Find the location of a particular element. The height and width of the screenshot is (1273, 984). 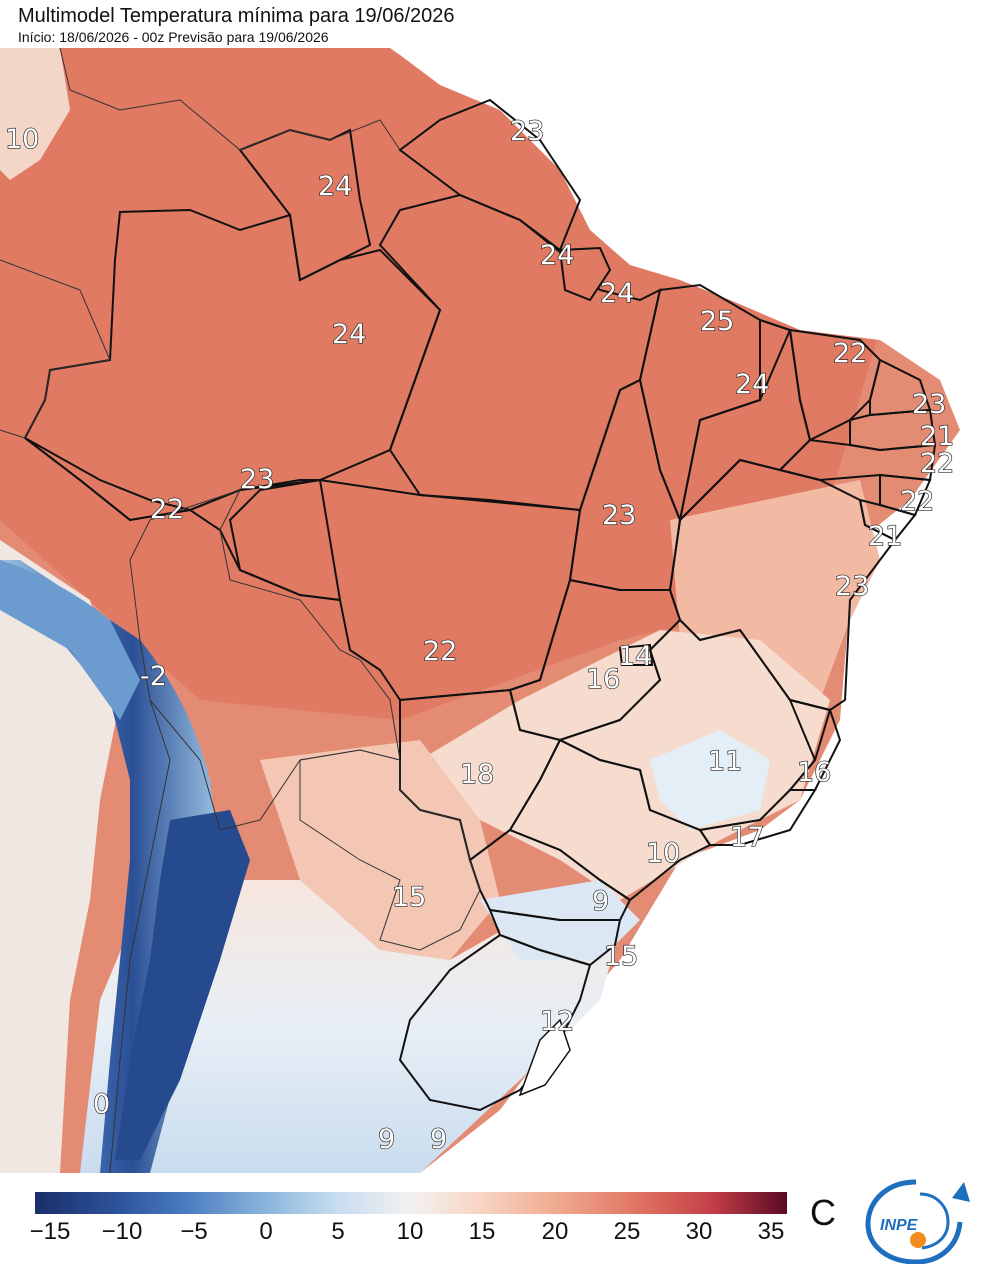

serra-cool-spot is located at coordinates (710, 780).